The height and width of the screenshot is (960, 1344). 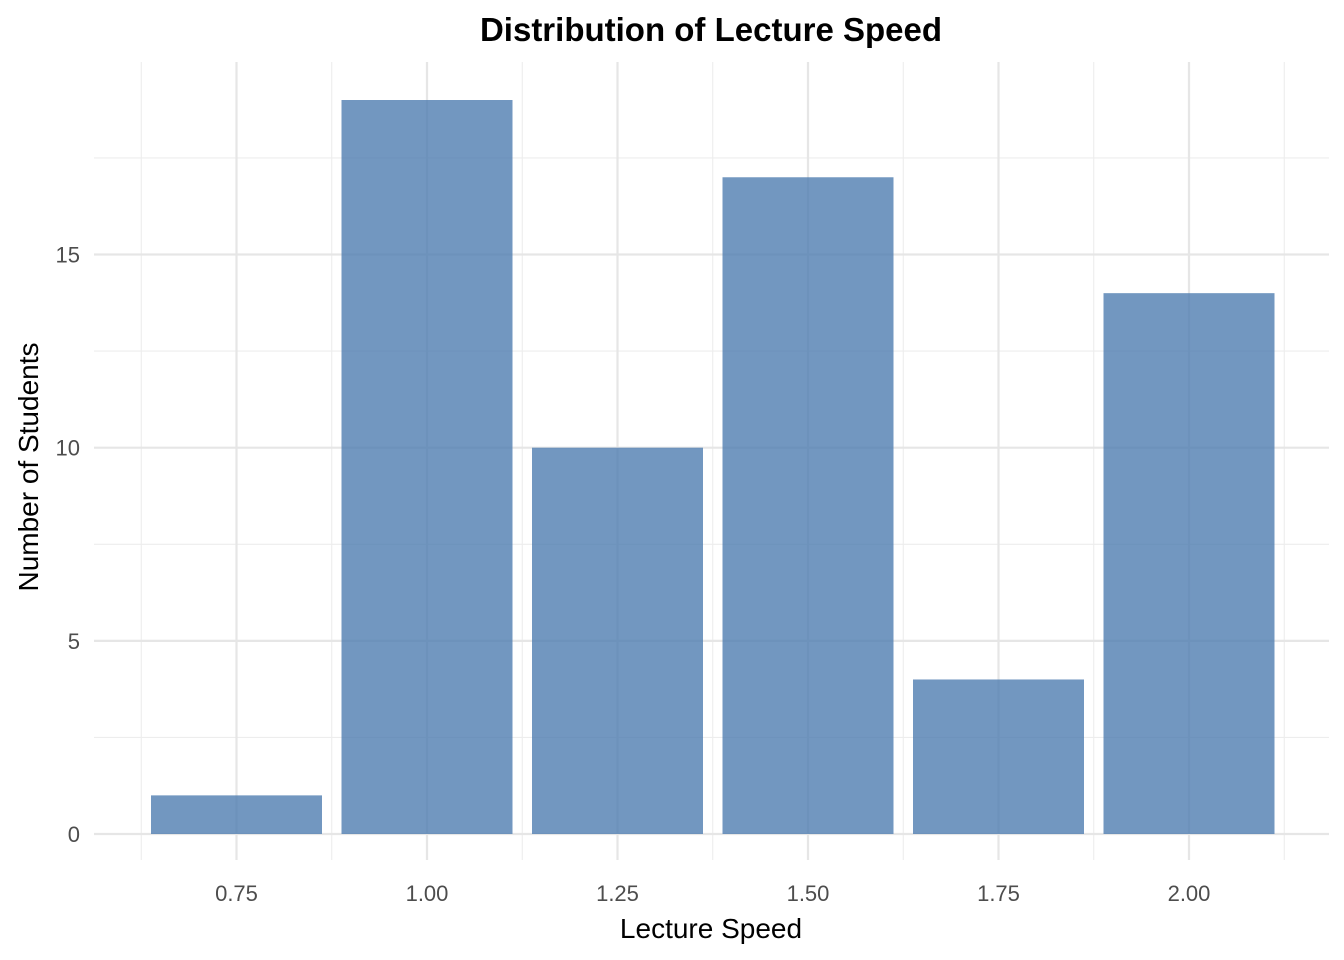 What do you see at coordinates (68, 448) in the screenshot?
I see `y-tick-label: 10` at bounding box center [68, 448].